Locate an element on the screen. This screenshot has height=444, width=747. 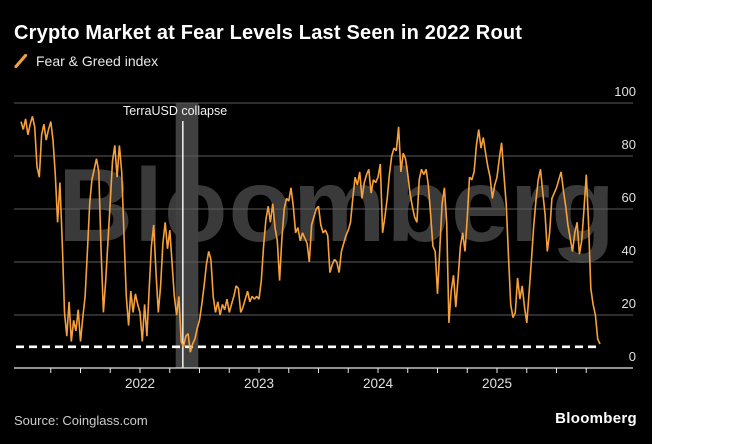
x-tick-label: 2024 is located at coordinates (378, 383).